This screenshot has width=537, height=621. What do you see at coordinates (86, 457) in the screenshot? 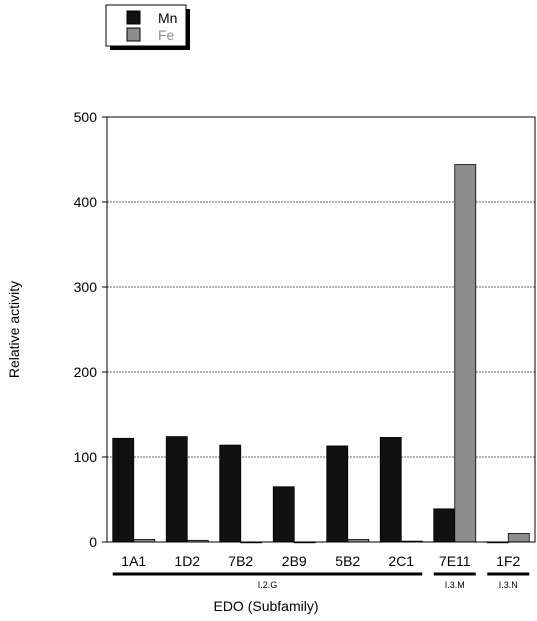
I see `y-tick-label: 100` at bounding box center [86, 457].